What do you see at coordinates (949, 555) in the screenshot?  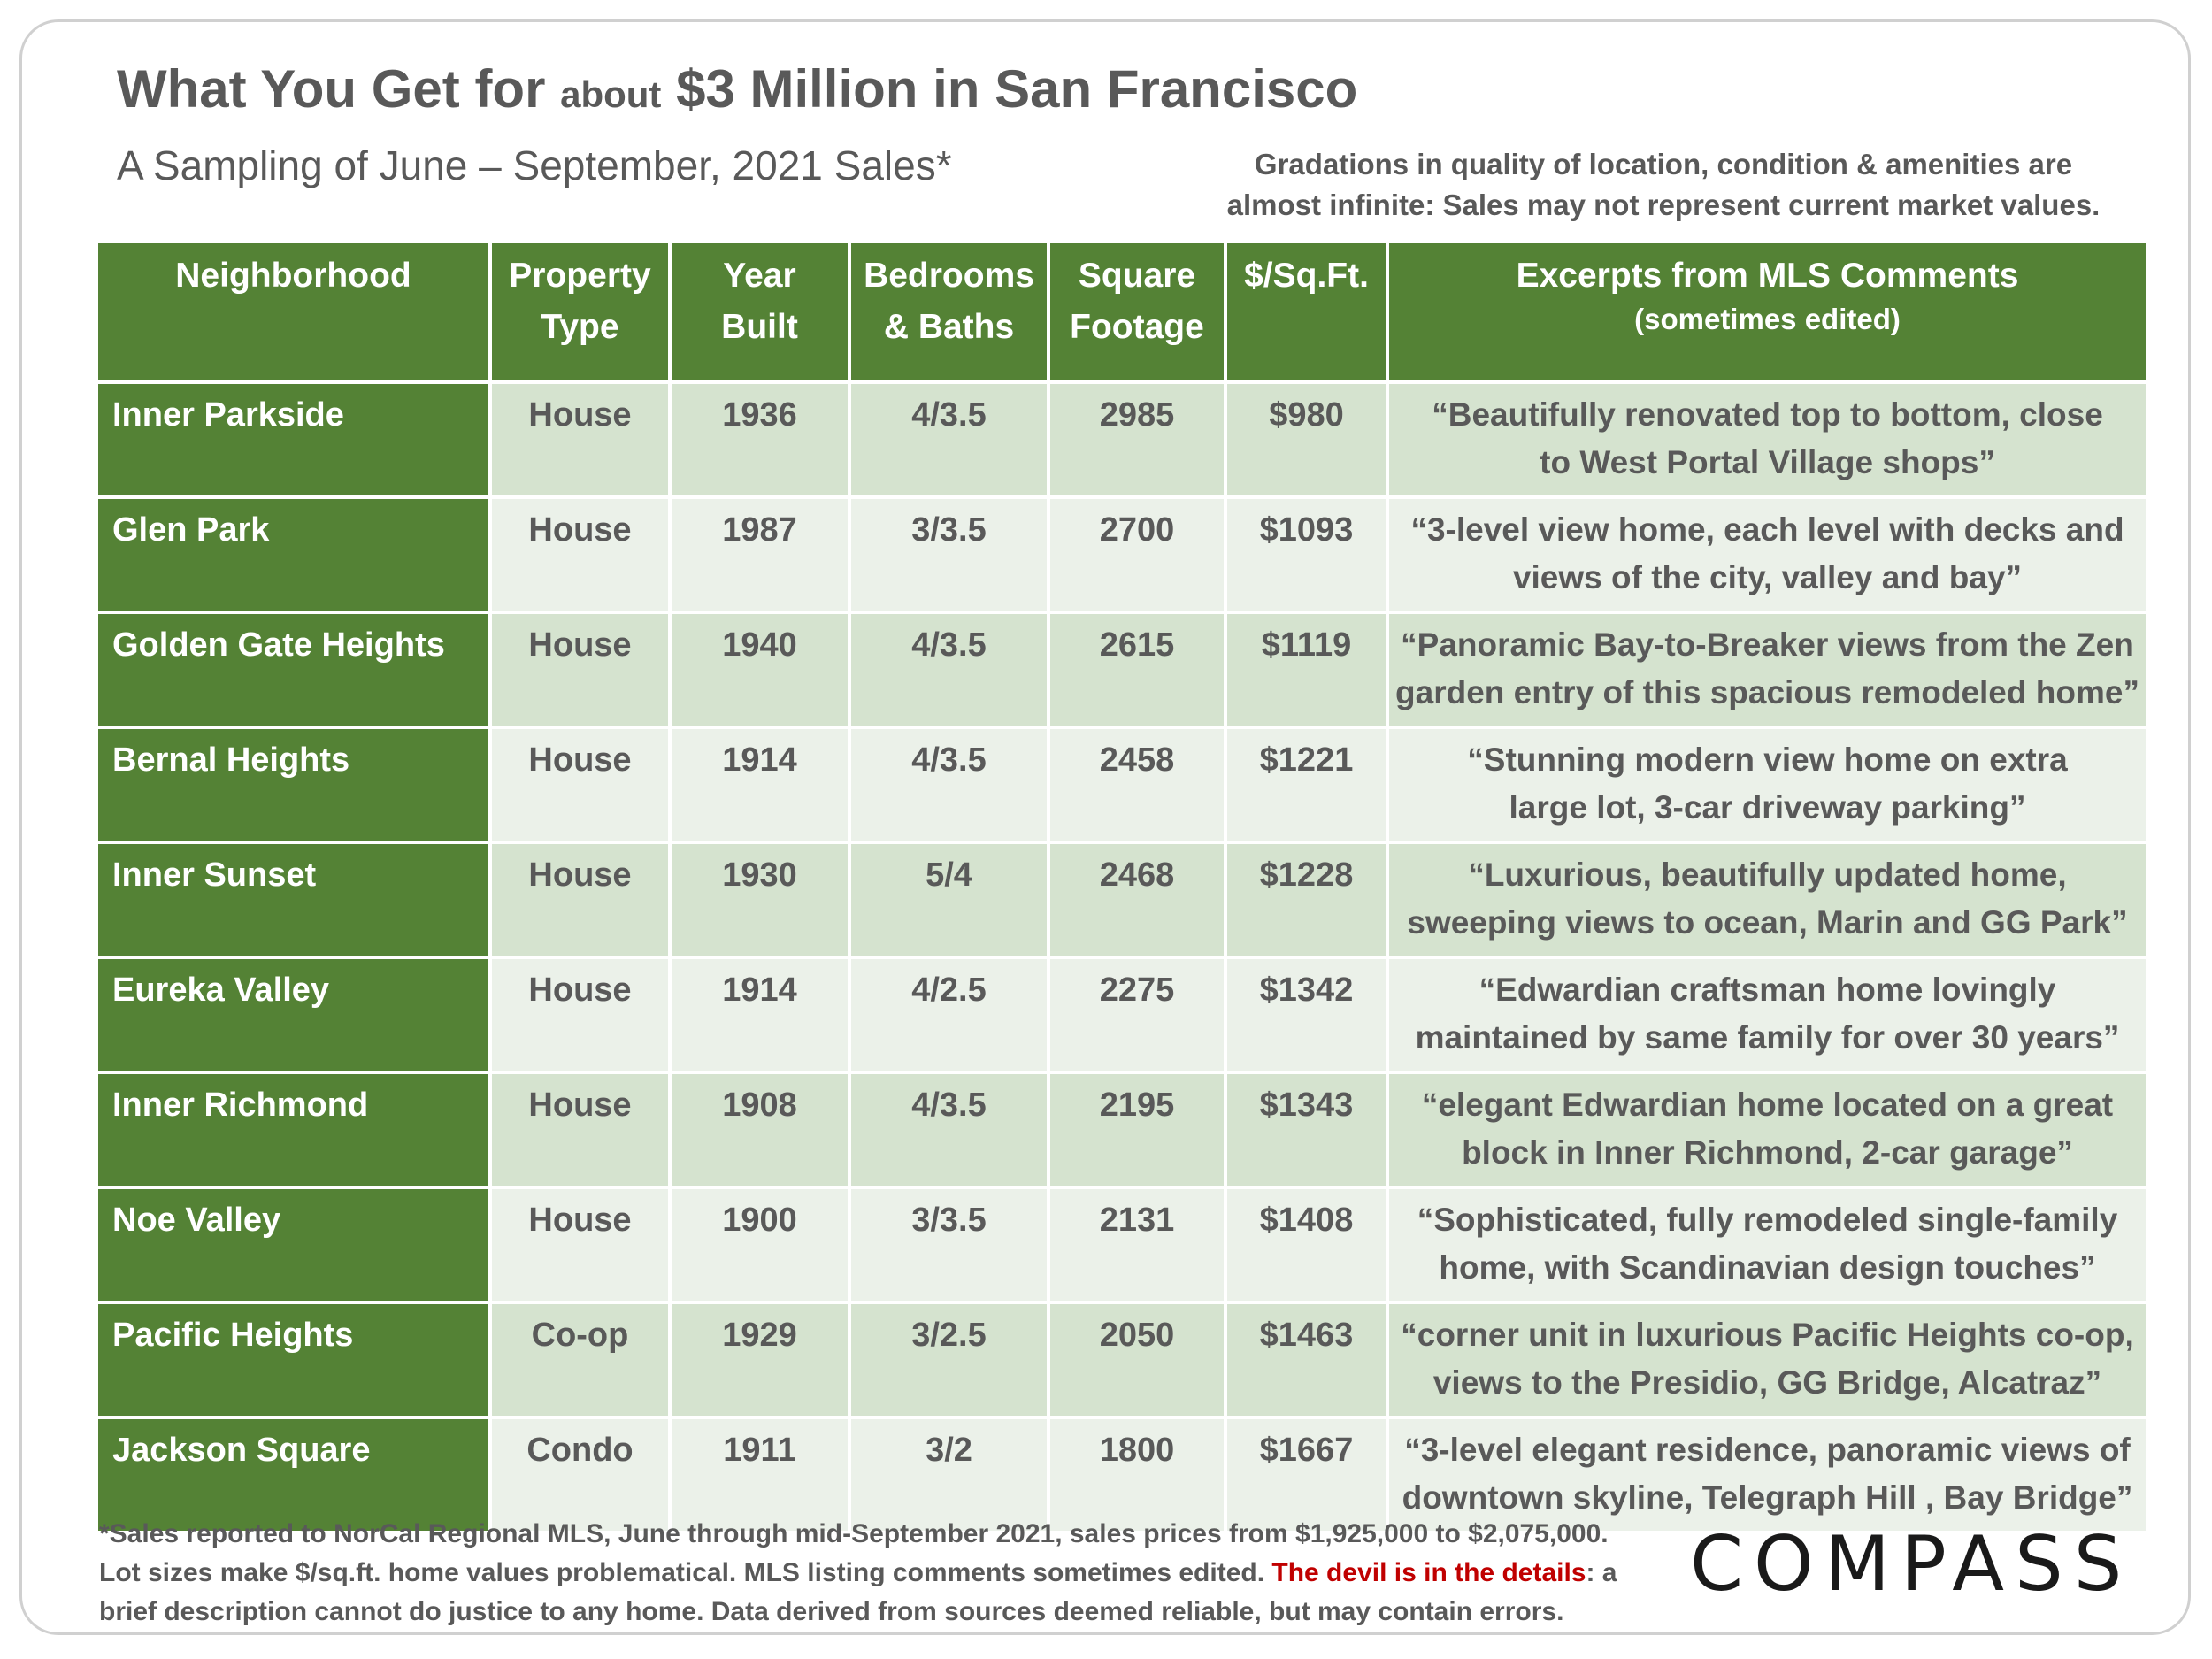 I see `cell-beds-baths: 3/3.5` at bounding box center [949, 555].